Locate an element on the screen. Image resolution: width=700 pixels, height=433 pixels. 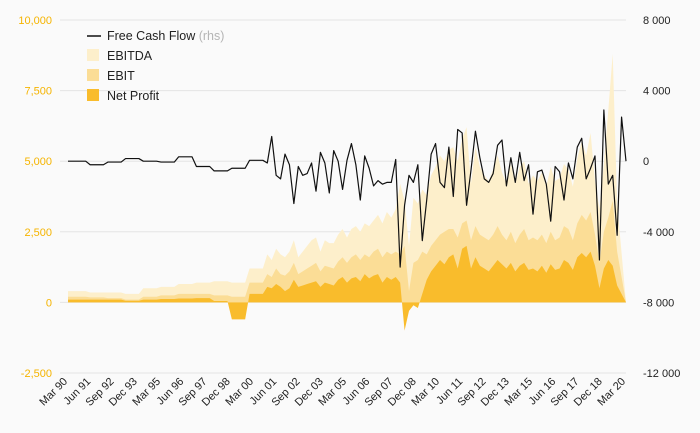
right-axis-ticks: -12 000 -8 000 -4 000 0 4 000 8 000 is located at coordinates (661, 197).